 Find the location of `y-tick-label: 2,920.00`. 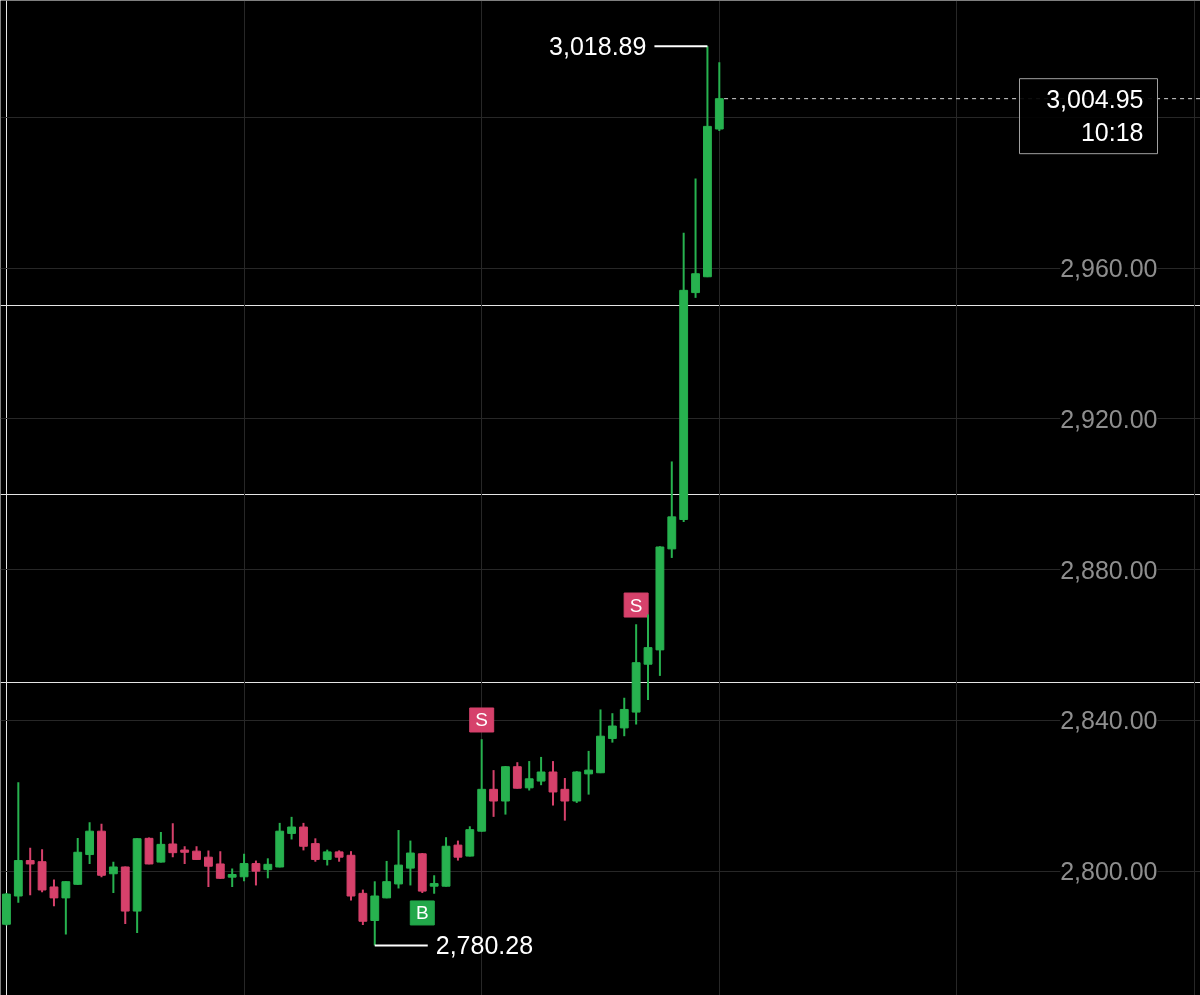

y-tick-label: 2,920.00 is located at coordinates (1109, 418).